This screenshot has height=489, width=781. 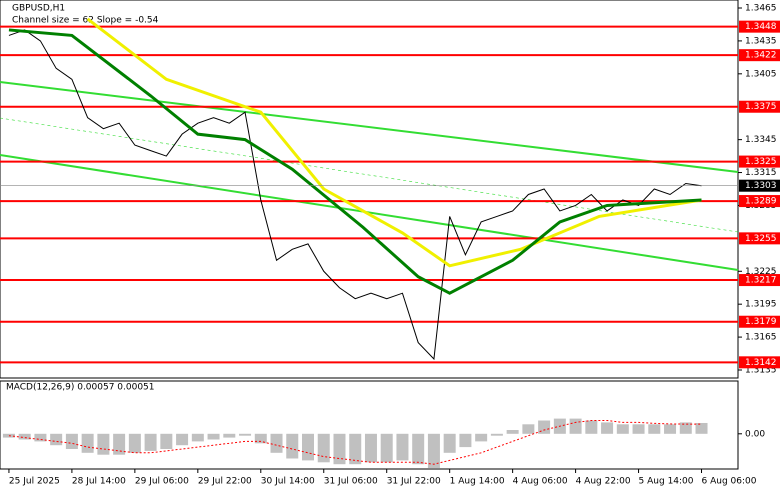 What do you see at coordinates (761, 338) in the screenshot?
I see `y-tick-label: 1.3165` at bounding box center [761, 338].